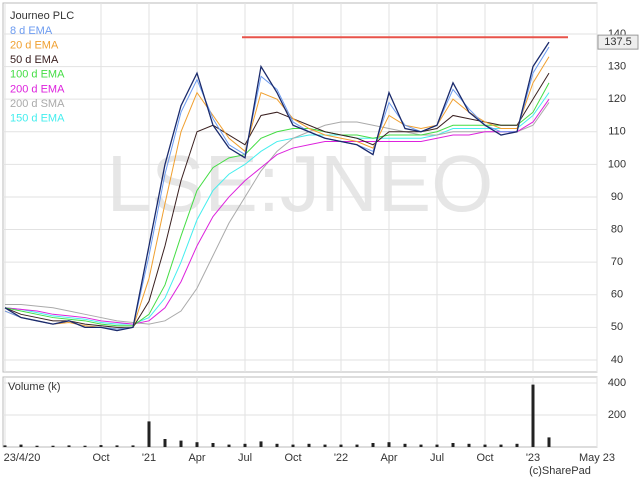 The height and width of the screenshot is (480, 640). Describe the element at coordinates (617, 132) in the screenshot. I see `y-tick-label: 110` at that location.